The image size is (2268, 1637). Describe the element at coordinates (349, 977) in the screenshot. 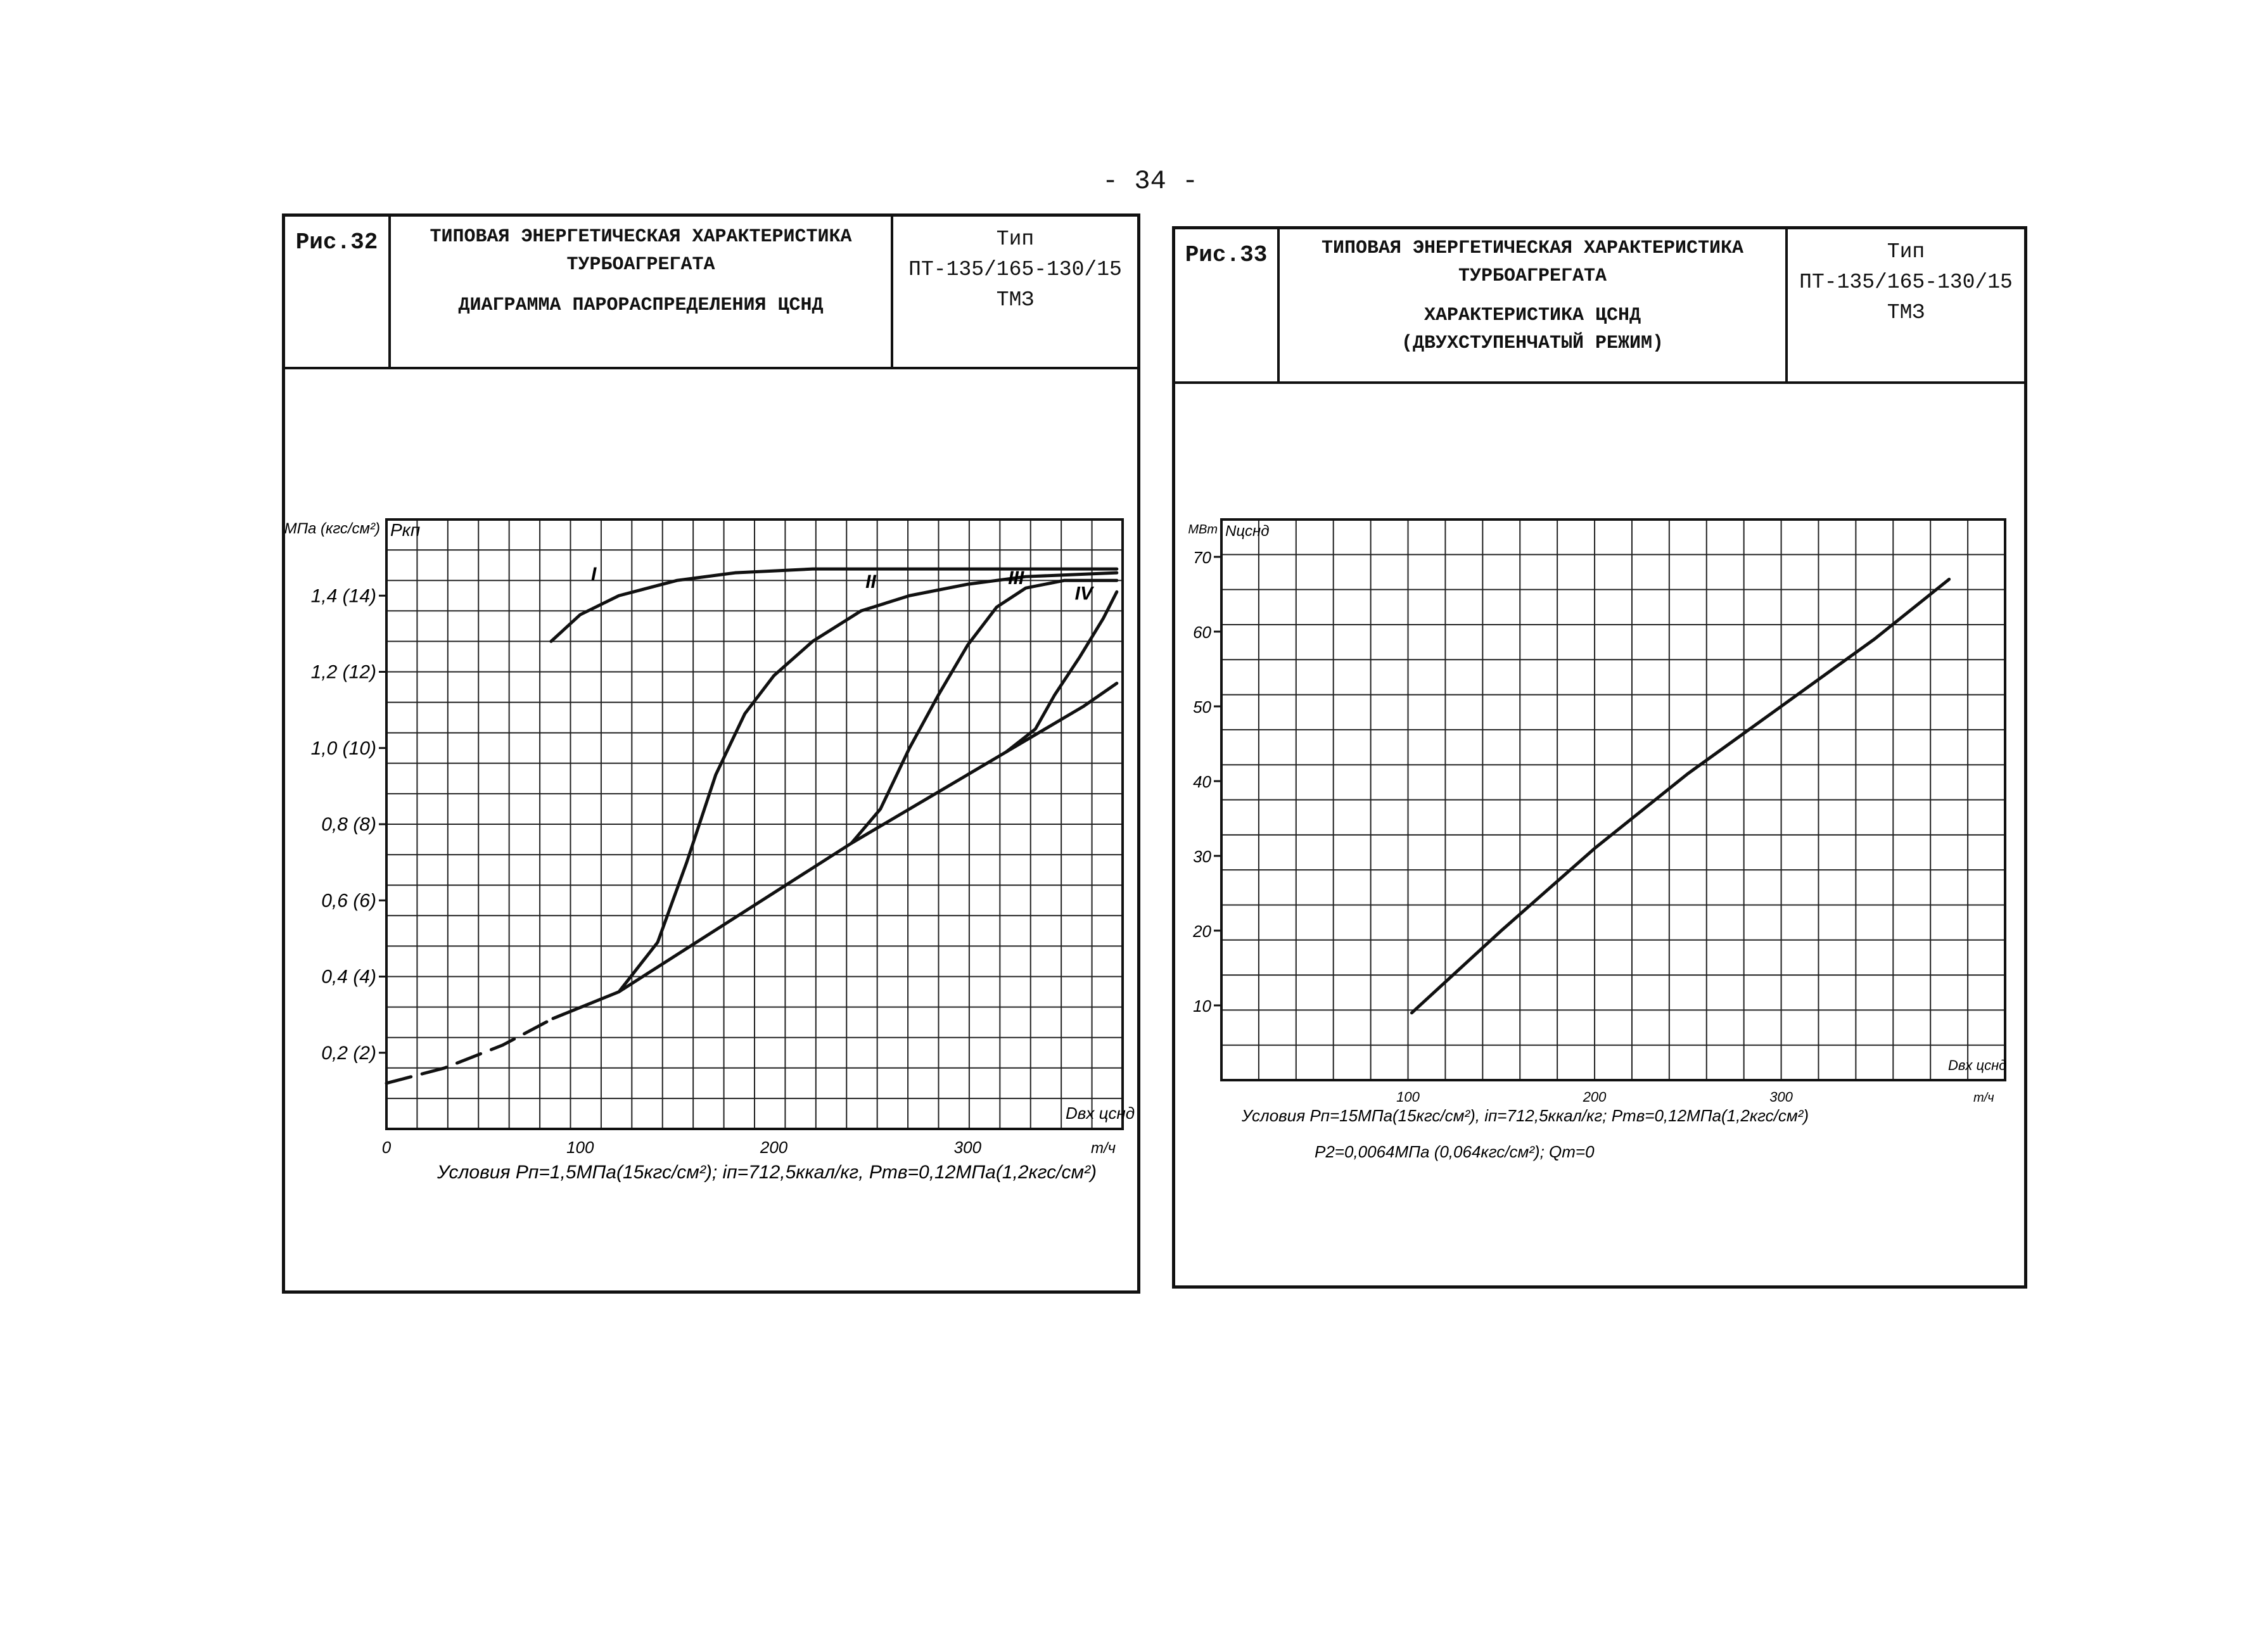

I see `y-tick-label: 0,4 (4)` at that location.